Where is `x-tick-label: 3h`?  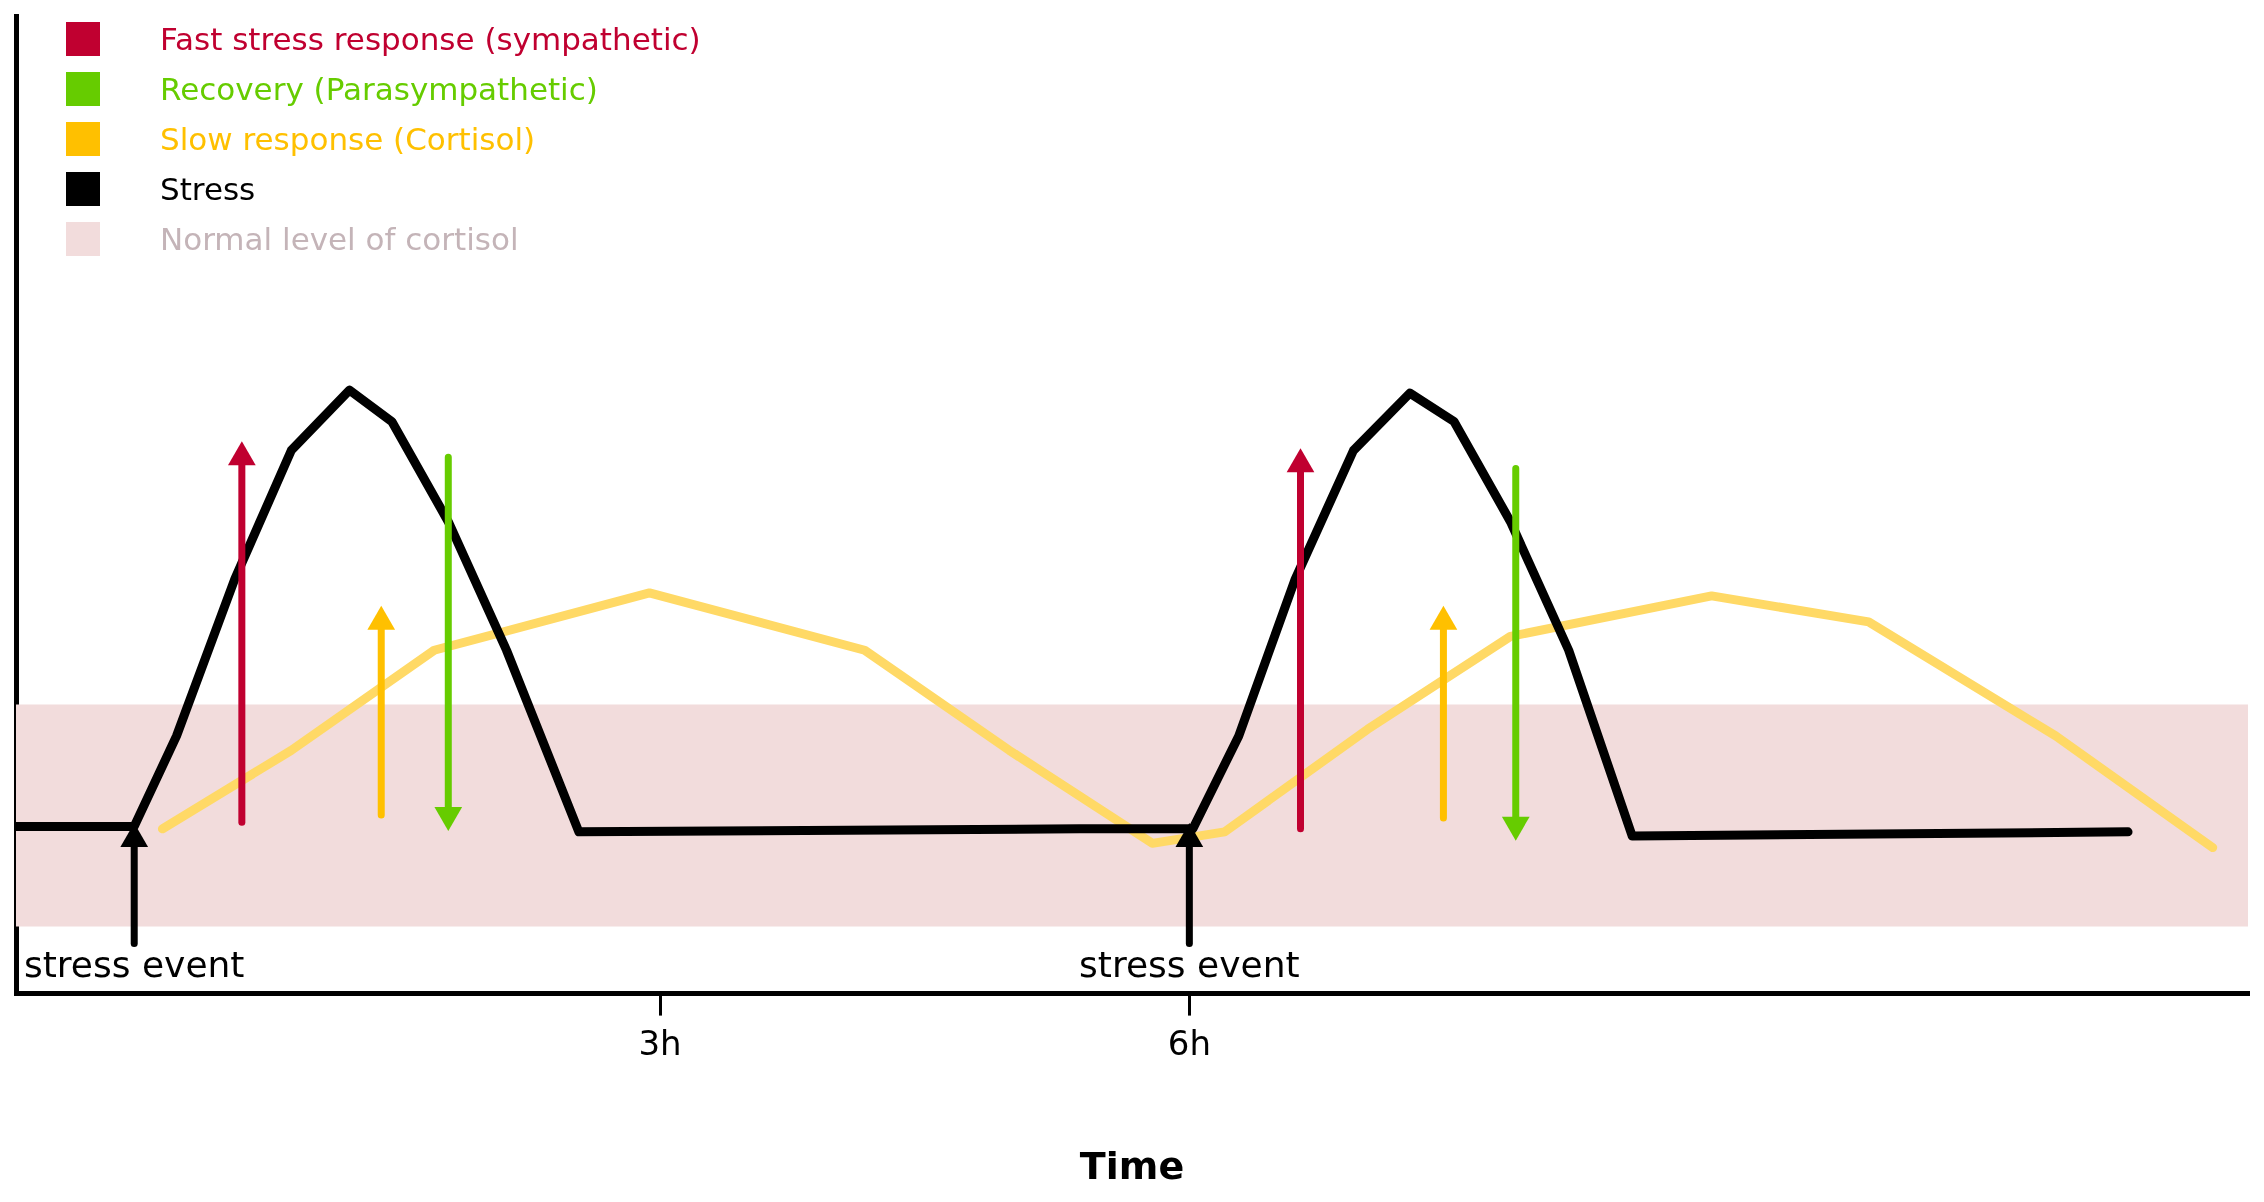
x-tick-label: 3h is located at coordinates (660, 1042).